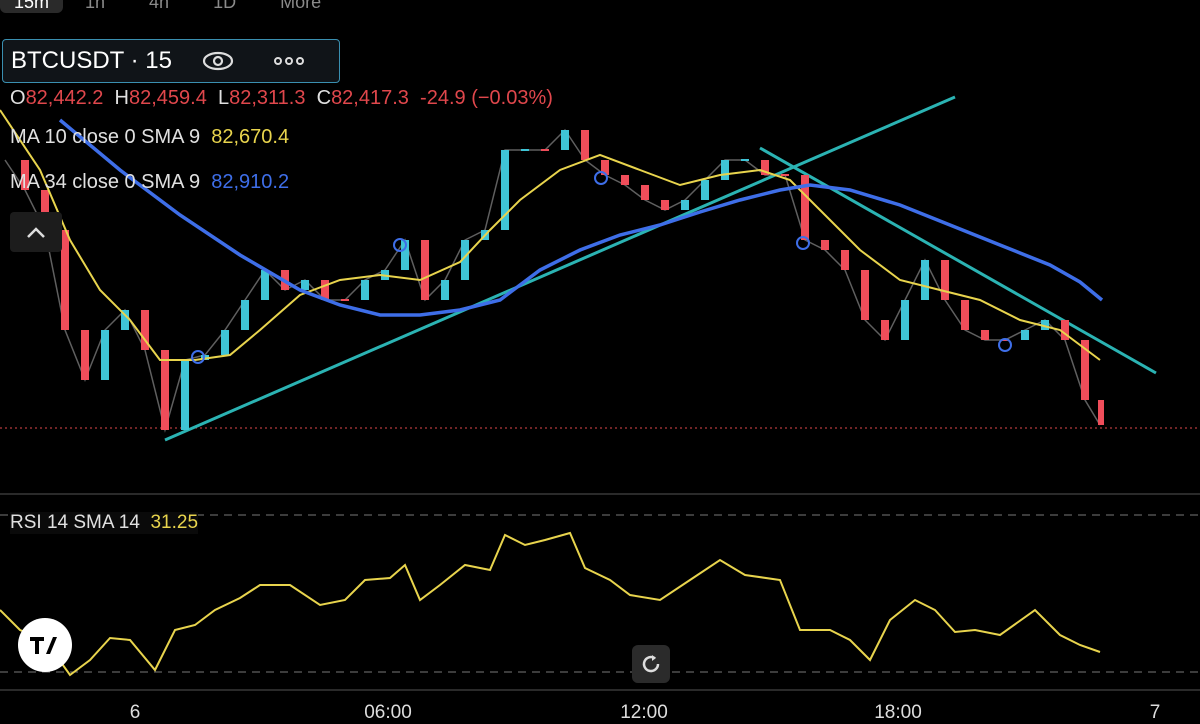 The width and height of the screenshot is (1200, 724). I want to click on reset-icon, so click(651, 664).